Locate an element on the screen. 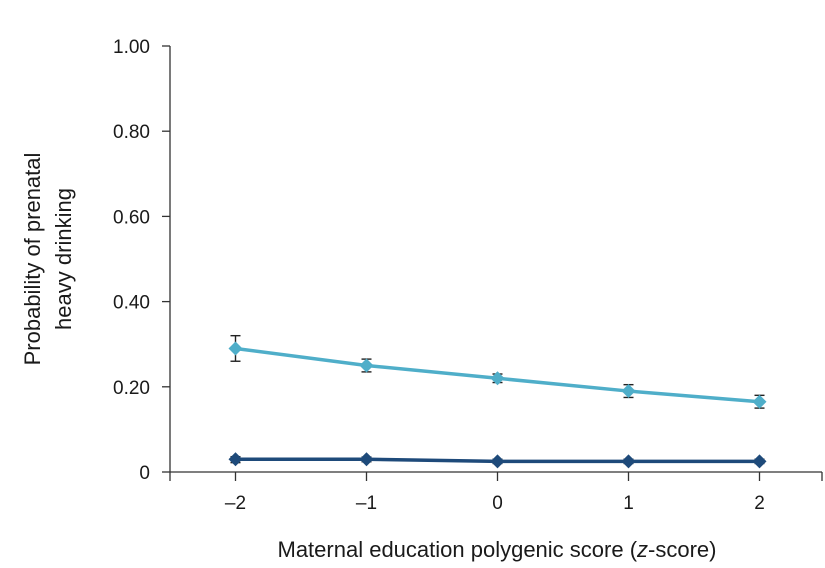 This screenshot has height=568, width=825. y-axis-ticks: 0 0.20 0.40 0.60 0.80 1.00 is located at coordinates (141, 260).